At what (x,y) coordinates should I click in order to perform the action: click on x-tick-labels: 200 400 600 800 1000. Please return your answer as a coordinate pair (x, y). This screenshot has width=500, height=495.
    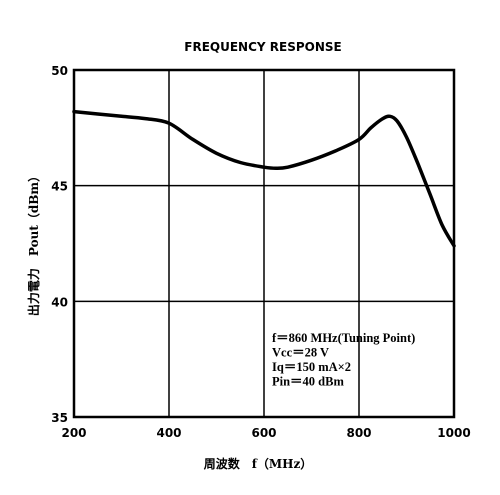
    Looking at the image, I should click on (265, 433).